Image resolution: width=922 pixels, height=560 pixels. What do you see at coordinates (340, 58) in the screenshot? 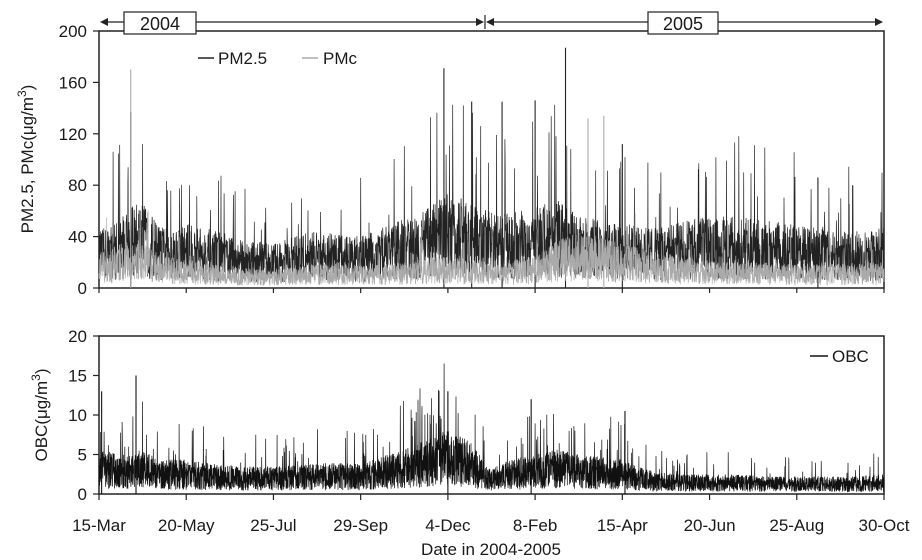
I see `legend-pmc-label: PMc` at bounding box center [340, 58].